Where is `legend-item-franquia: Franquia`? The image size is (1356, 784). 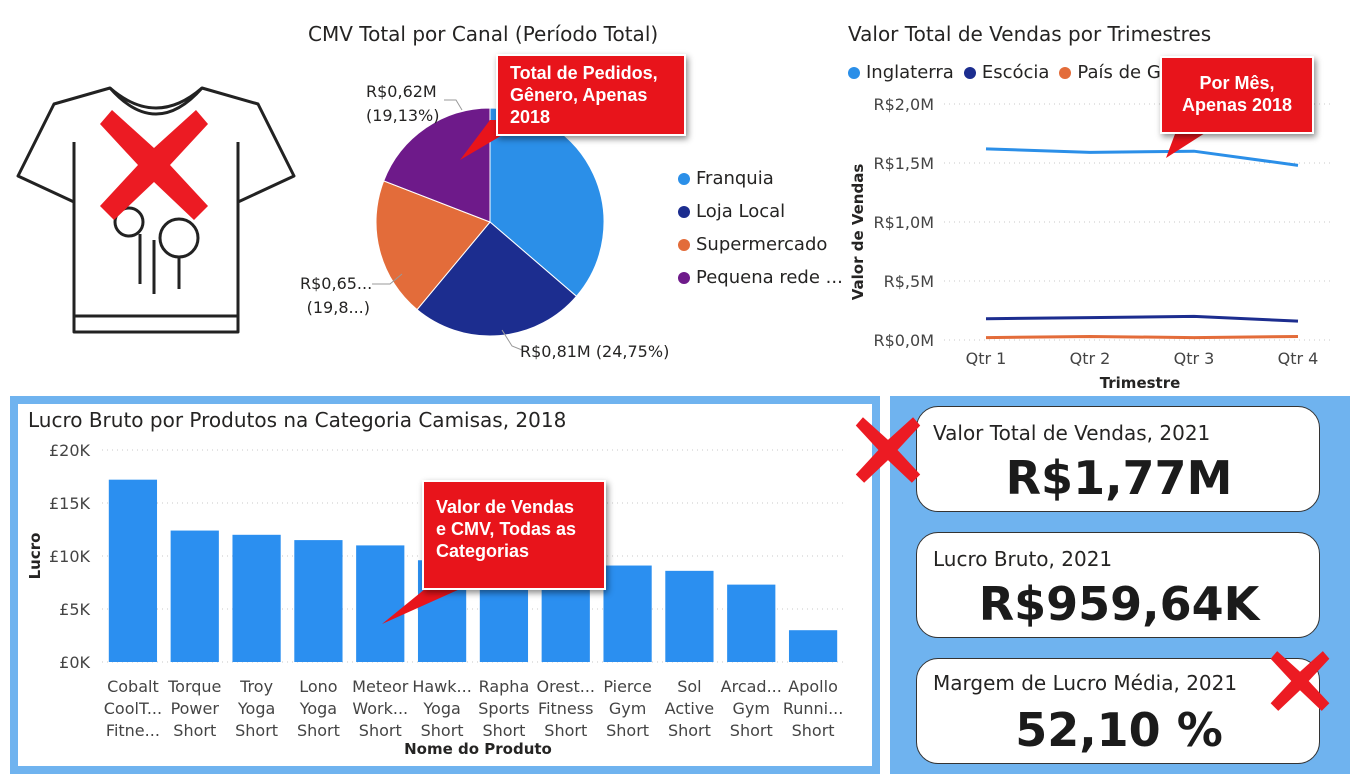 legend-item-franquia: Franquia is located at coordinates (760, 178).